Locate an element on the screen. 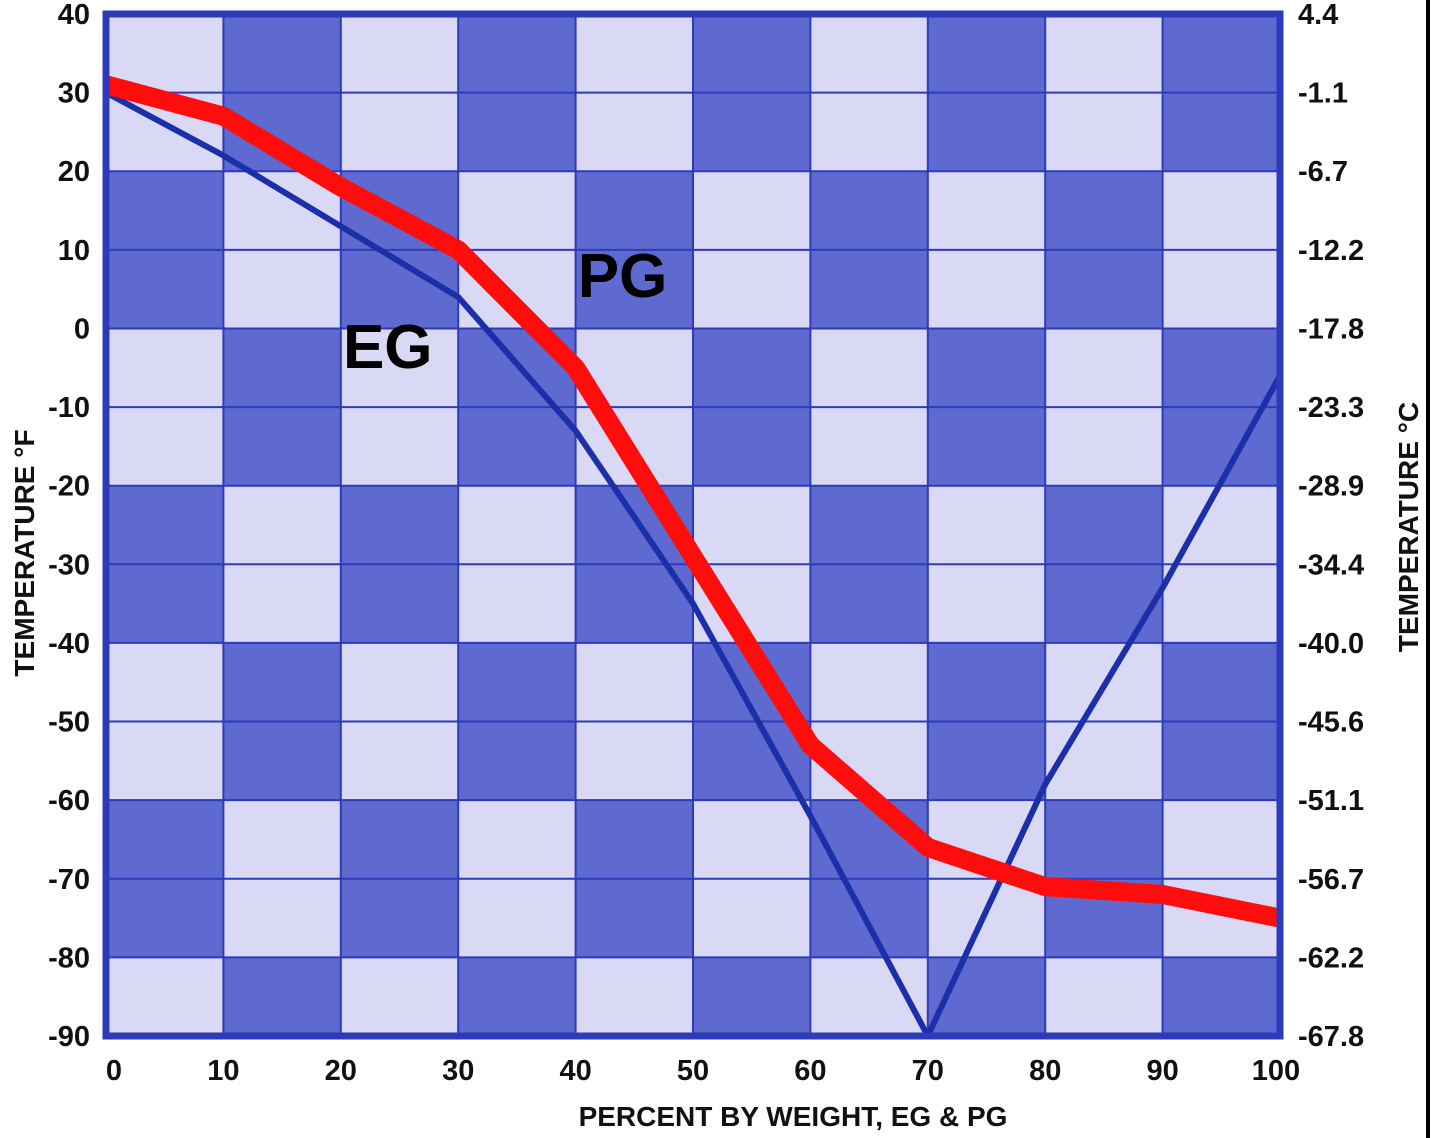 The width and height of the screenshot is (1440, 1138). y-tick-label-right: -6.7 is located at coordinates (1323, 172).